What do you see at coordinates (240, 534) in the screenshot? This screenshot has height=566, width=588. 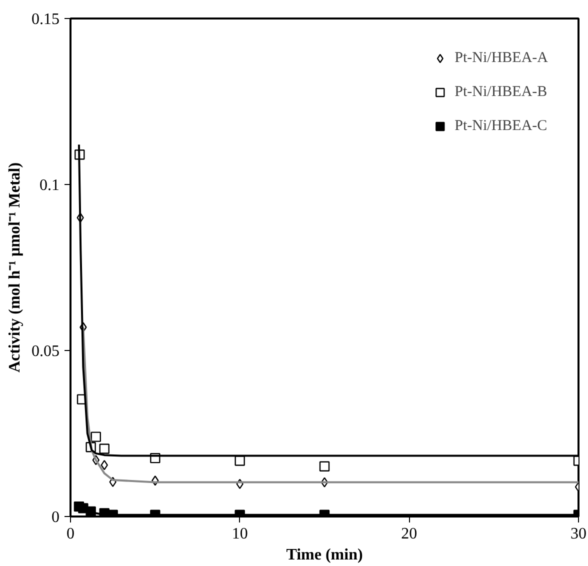 I see `x-tick-label: 10` at bounding box center [240, 534].